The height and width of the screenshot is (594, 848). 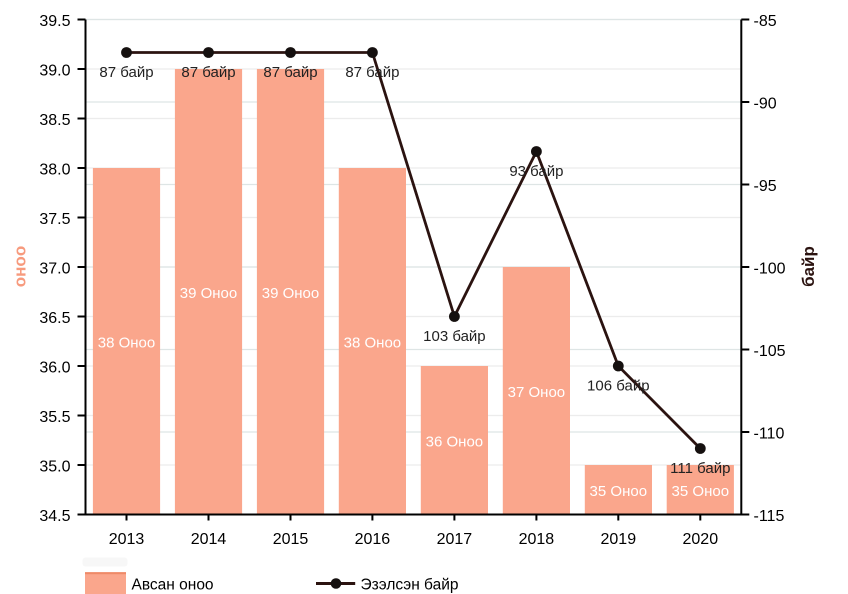 I want to click on svg-text: 36 Оноо, so click(x=455, y=442).